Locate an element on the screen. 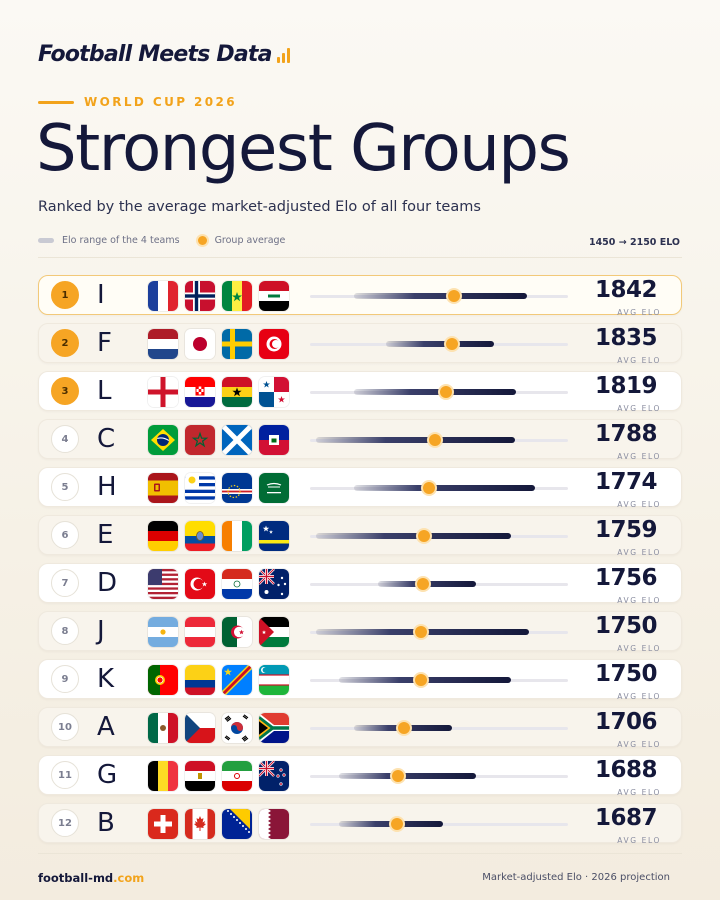 This screenshot has height=900, width=720. germany-flag is located at coordinates (163, 536).